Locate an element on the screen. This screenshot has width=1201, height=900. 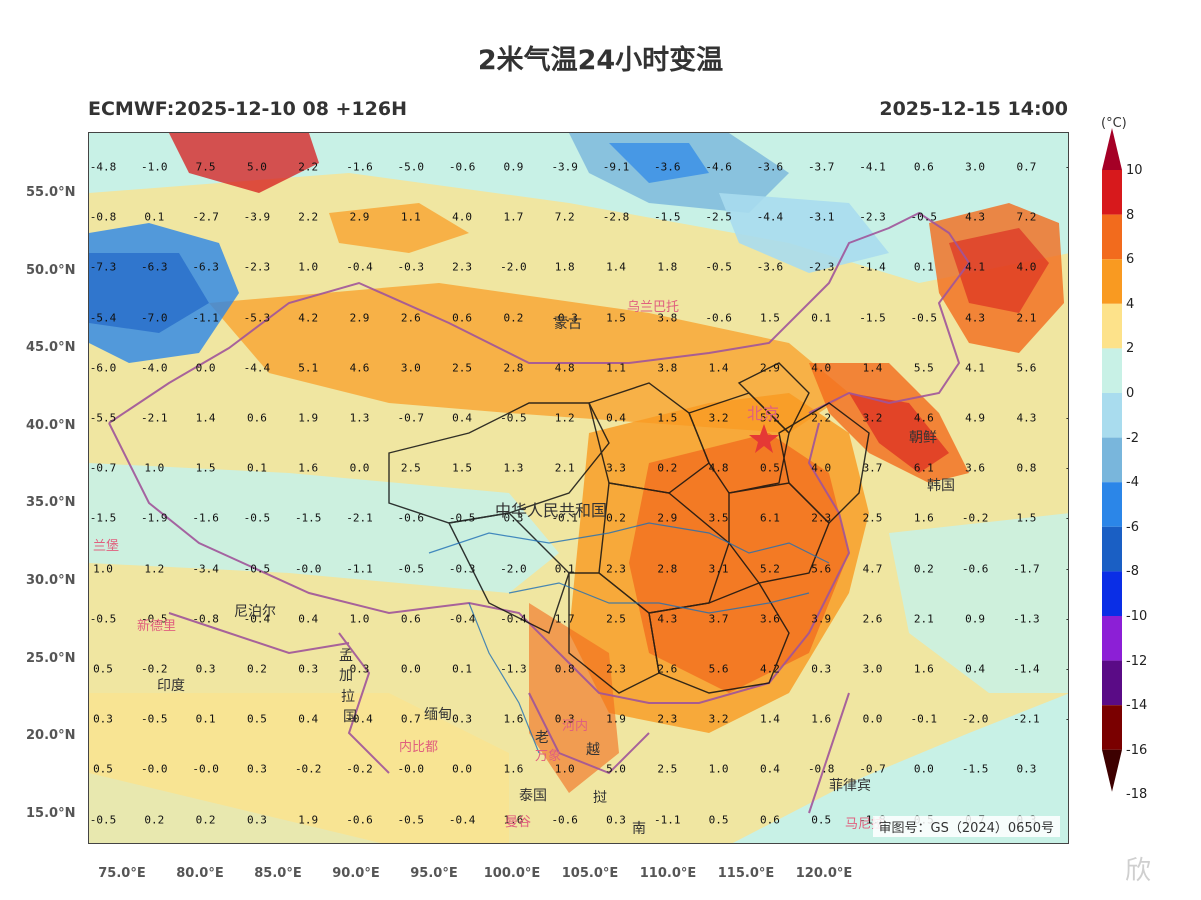
grid-value: 2.8 is located at coordinates (513, 368).